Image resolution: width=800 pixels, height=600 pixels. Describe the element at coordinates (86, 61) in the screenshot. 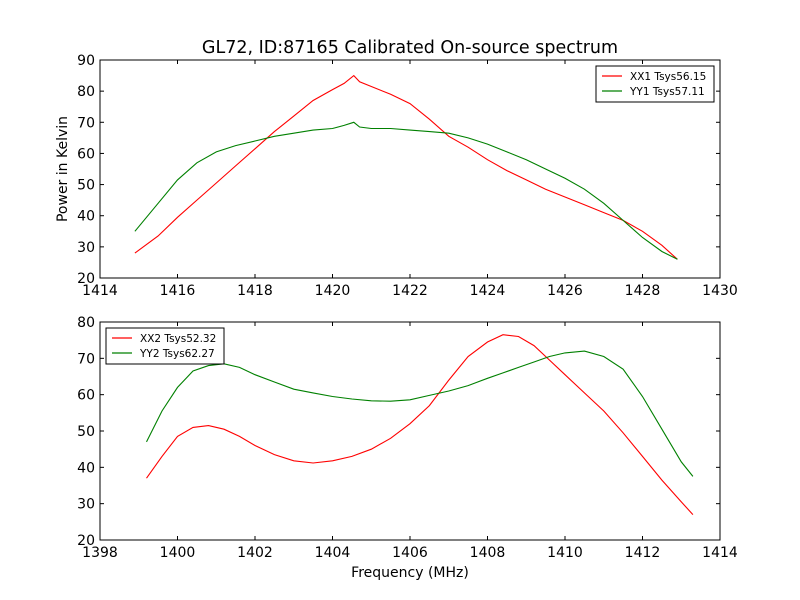

I see `y-tick-label: 90` at that location.